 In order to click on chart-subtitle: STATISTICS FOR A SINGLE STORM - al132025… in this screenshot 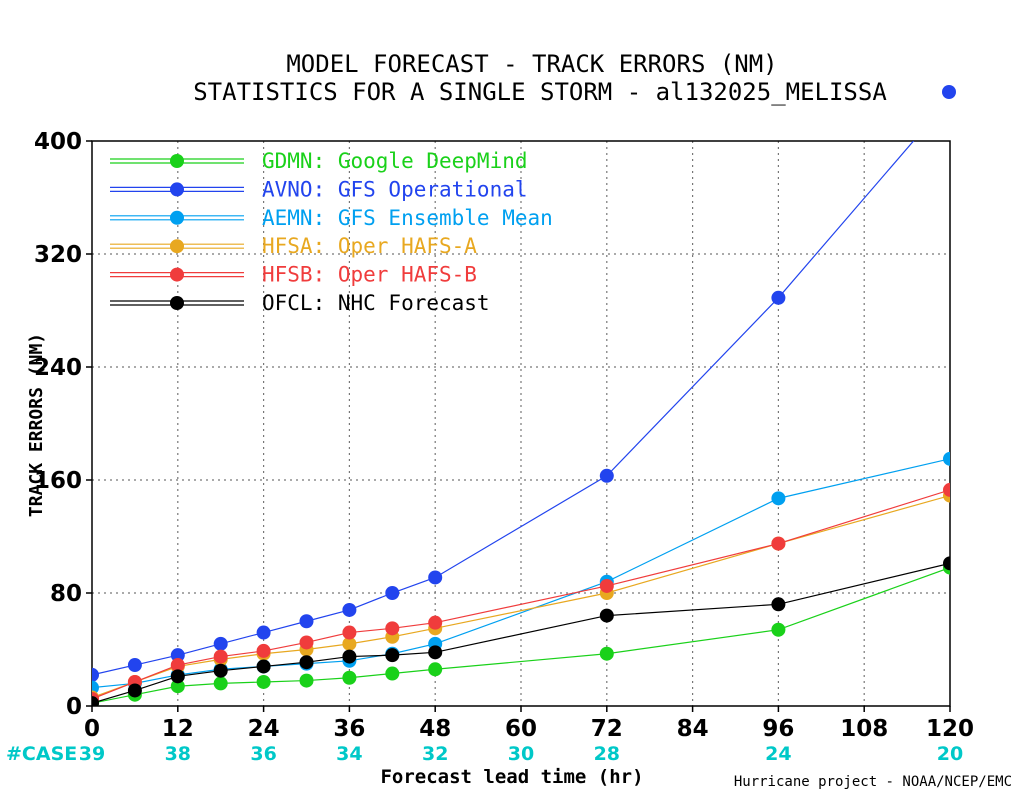, I will do `click(540, 92)`.